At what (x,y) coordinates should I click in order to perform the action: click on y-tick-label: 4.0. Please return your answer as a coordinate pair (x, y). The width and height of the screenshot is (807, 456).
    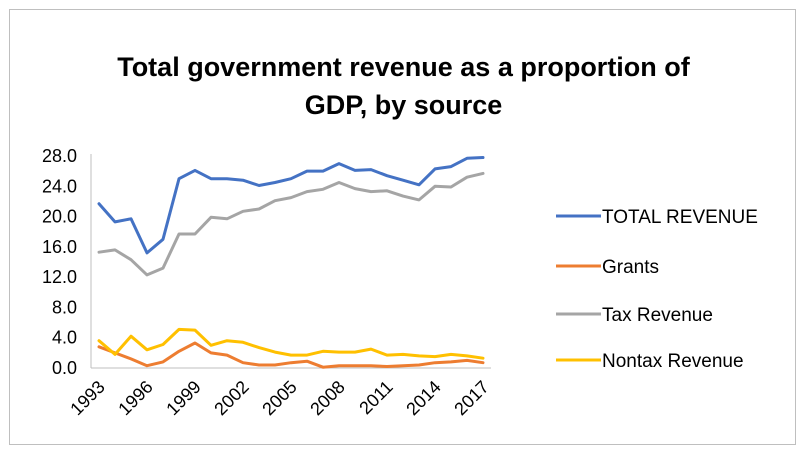
    Looking at the image, I should click on (64, 338).